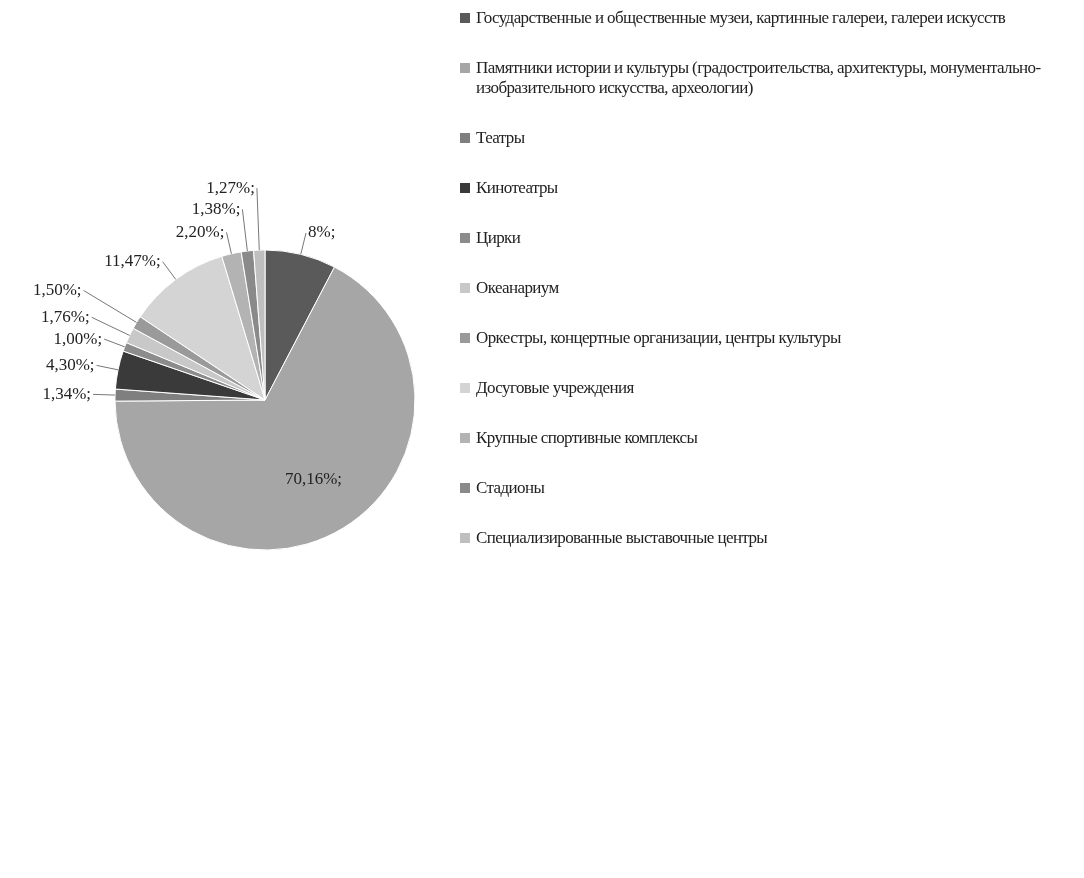  Describe the element at coordinates (322, 232) in the screenshot. I see `data-label: 8%;` at that location.